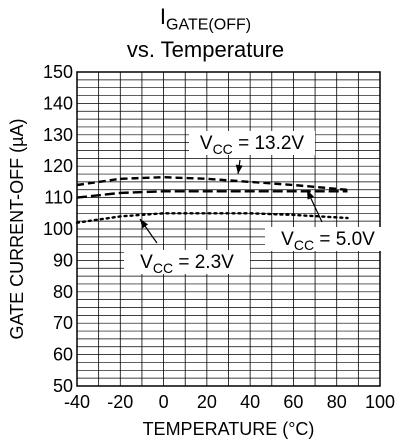  Describe the element at coordinates (212, 199) in the screenshot. I see `series-layer` at that location.